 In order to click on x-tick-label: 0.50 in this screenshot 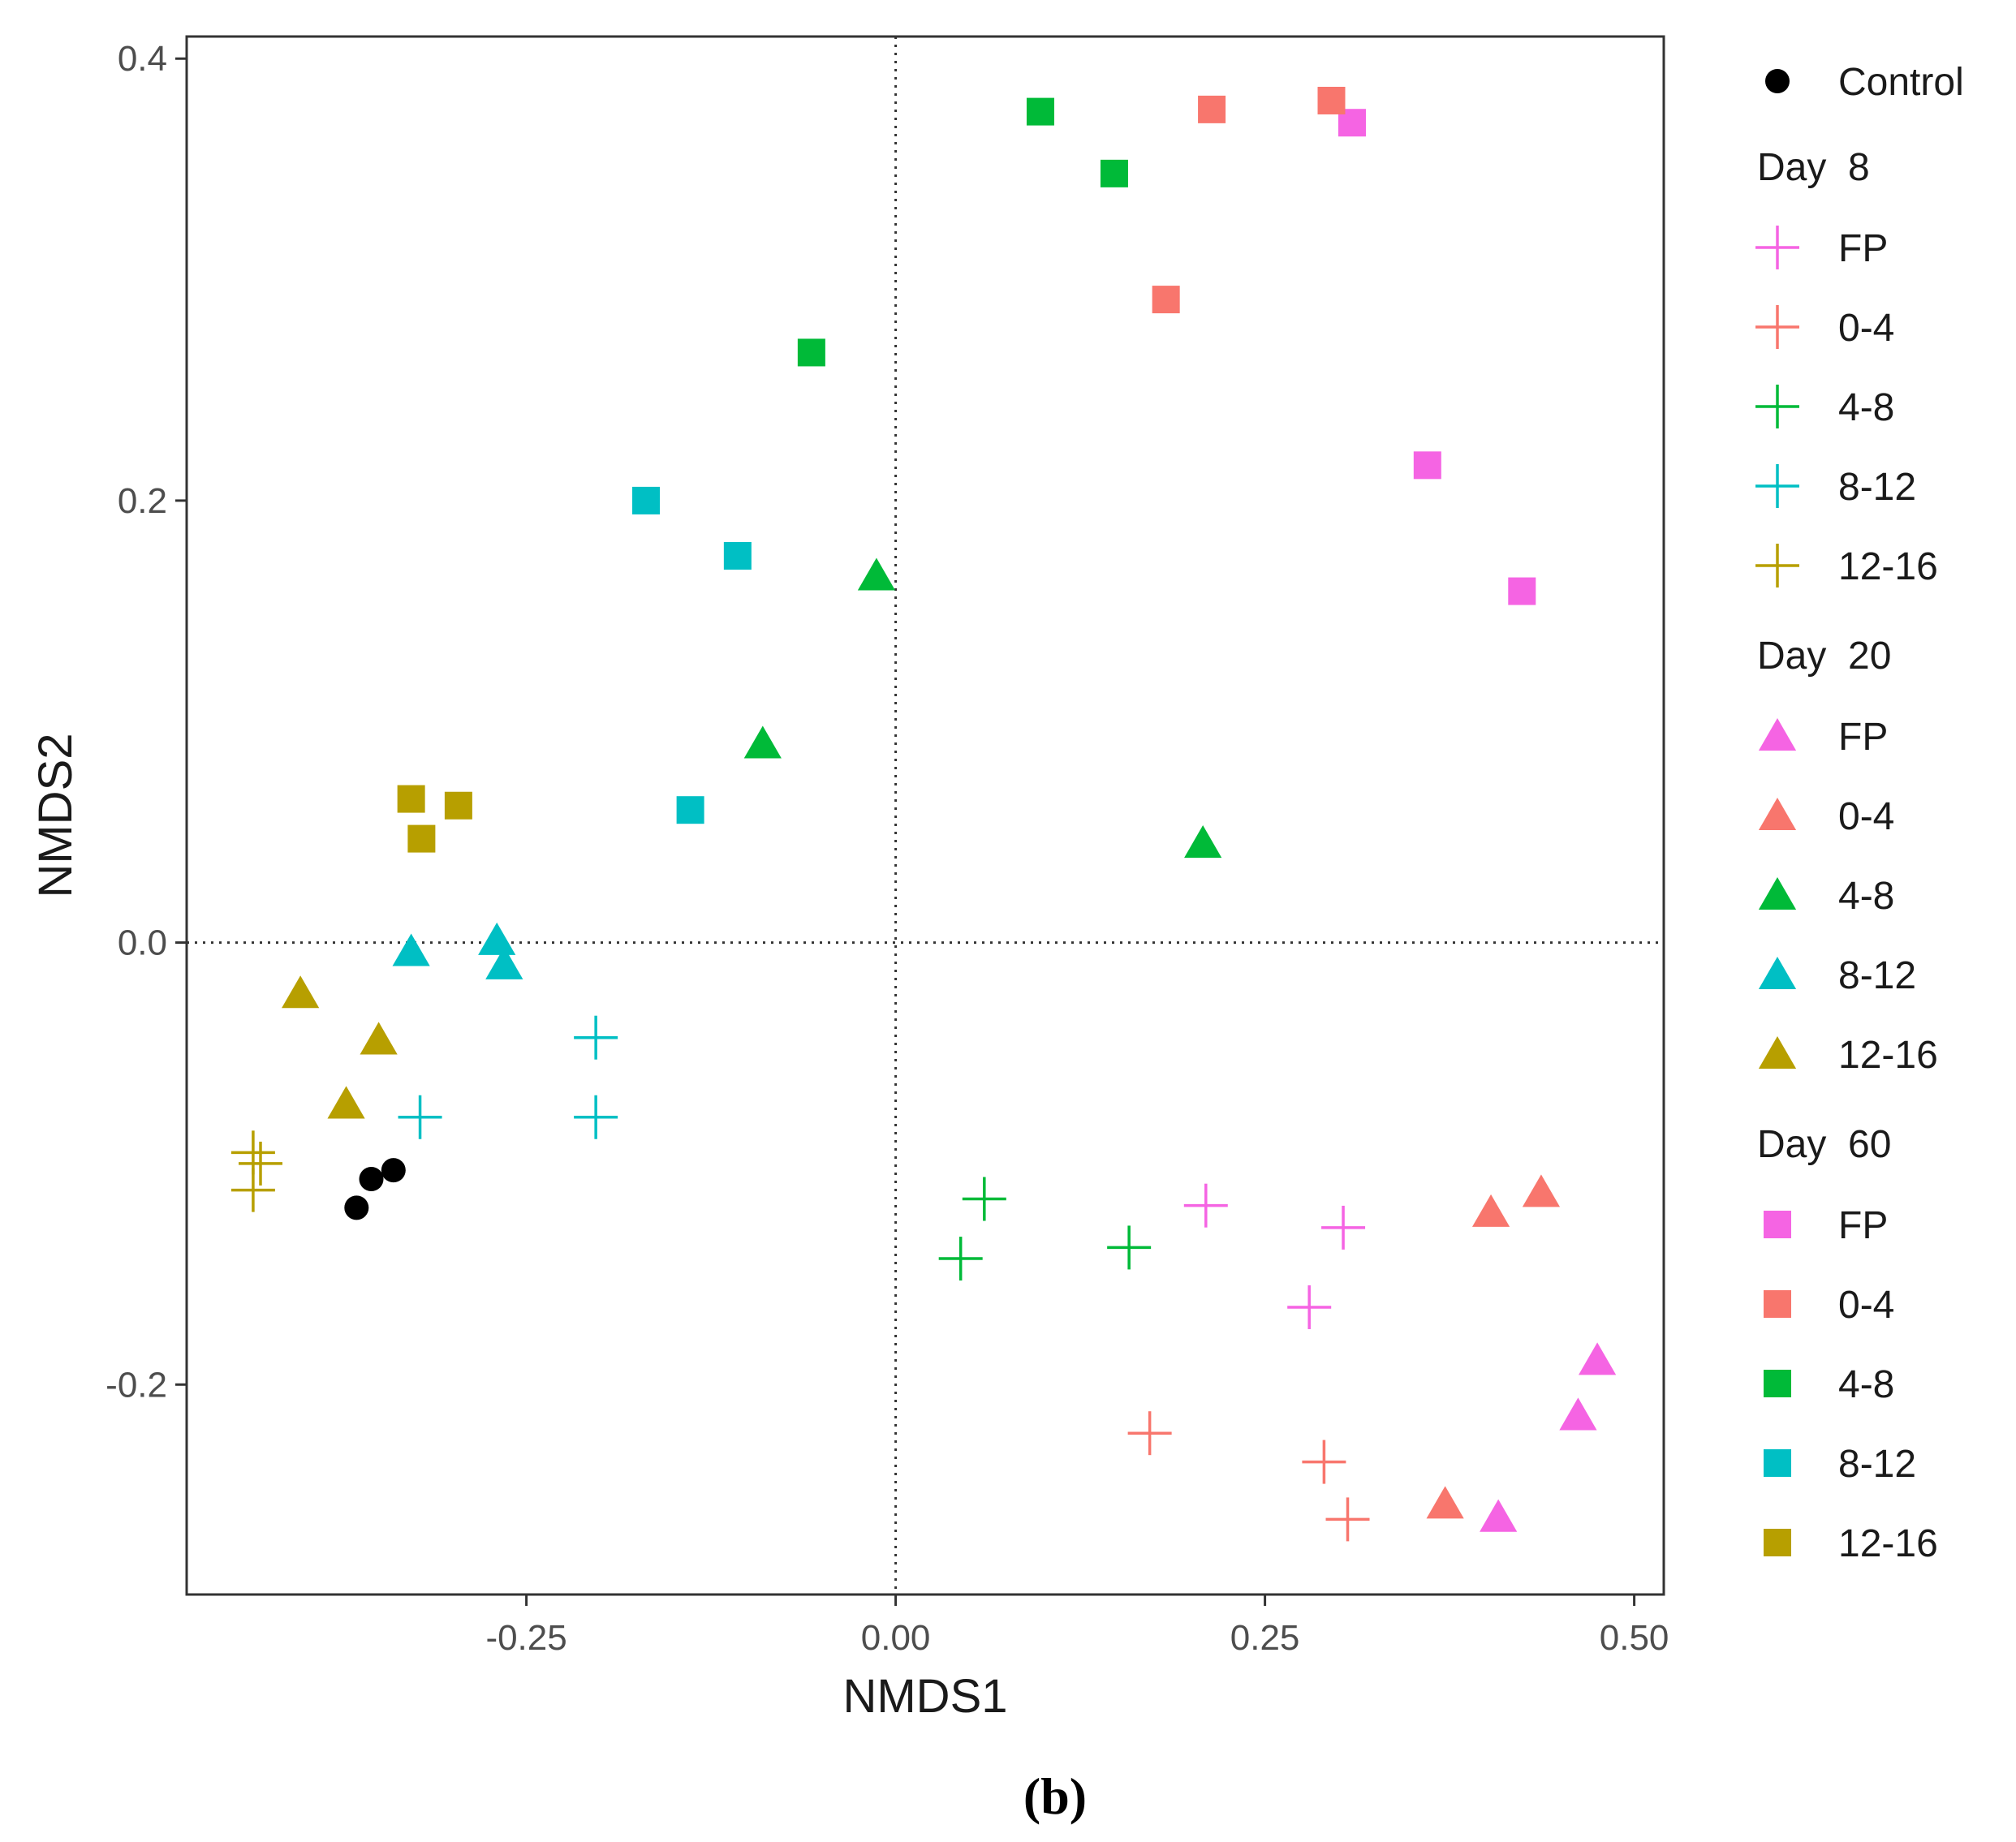, I will do `click(1634, 1638)`.